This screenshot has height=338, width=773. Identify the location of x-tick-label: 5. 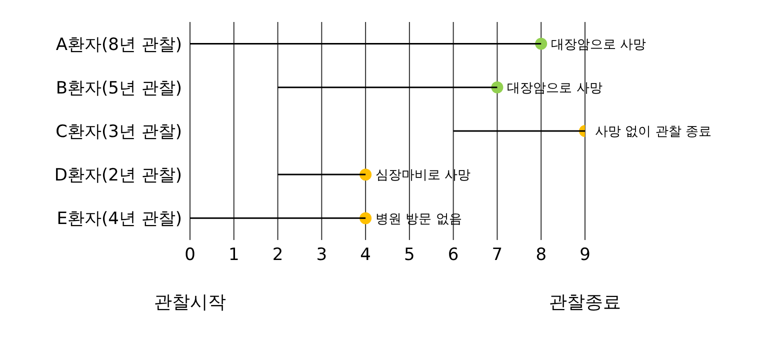
(409, 255).